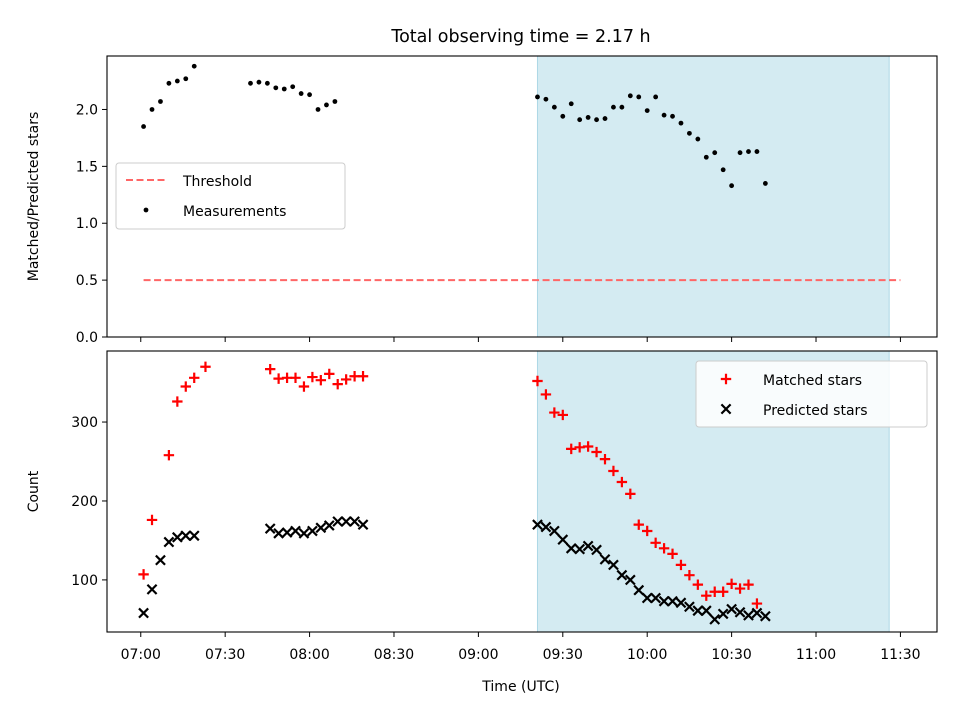 The height and width of the screenshot is (720, 960). Describe the element at coordinates (87, 281) in the screenshot. I see `y-tick-label: 0.5` at that location.